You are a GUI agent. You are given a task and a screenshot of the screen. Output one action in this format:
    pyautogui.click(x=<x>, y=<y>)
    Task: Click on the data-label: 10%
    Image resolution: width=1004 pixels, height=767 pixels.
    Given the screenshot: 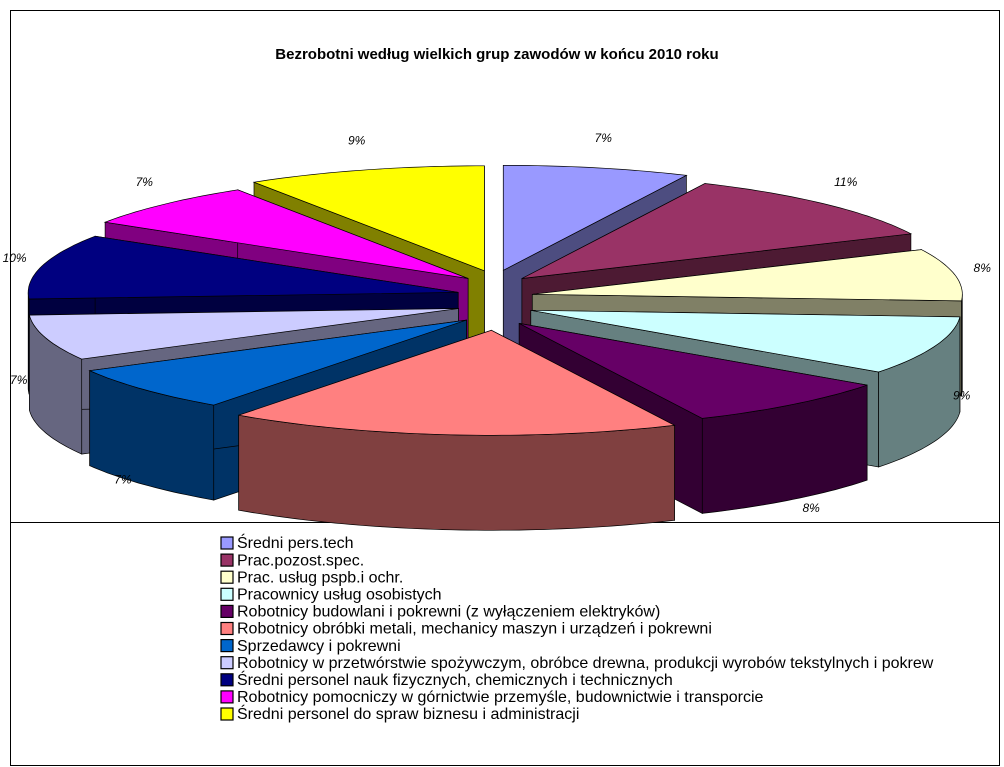 What is the action you would take?
    pyautogui.click(x=15, y=258)
    